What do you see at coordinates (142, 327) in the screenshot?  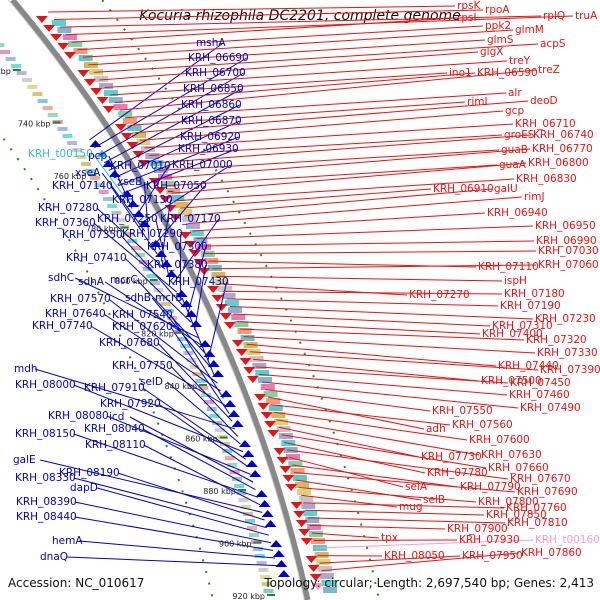 I see `gene-label-left: KRH_07620` at bounding box center [142, 327].